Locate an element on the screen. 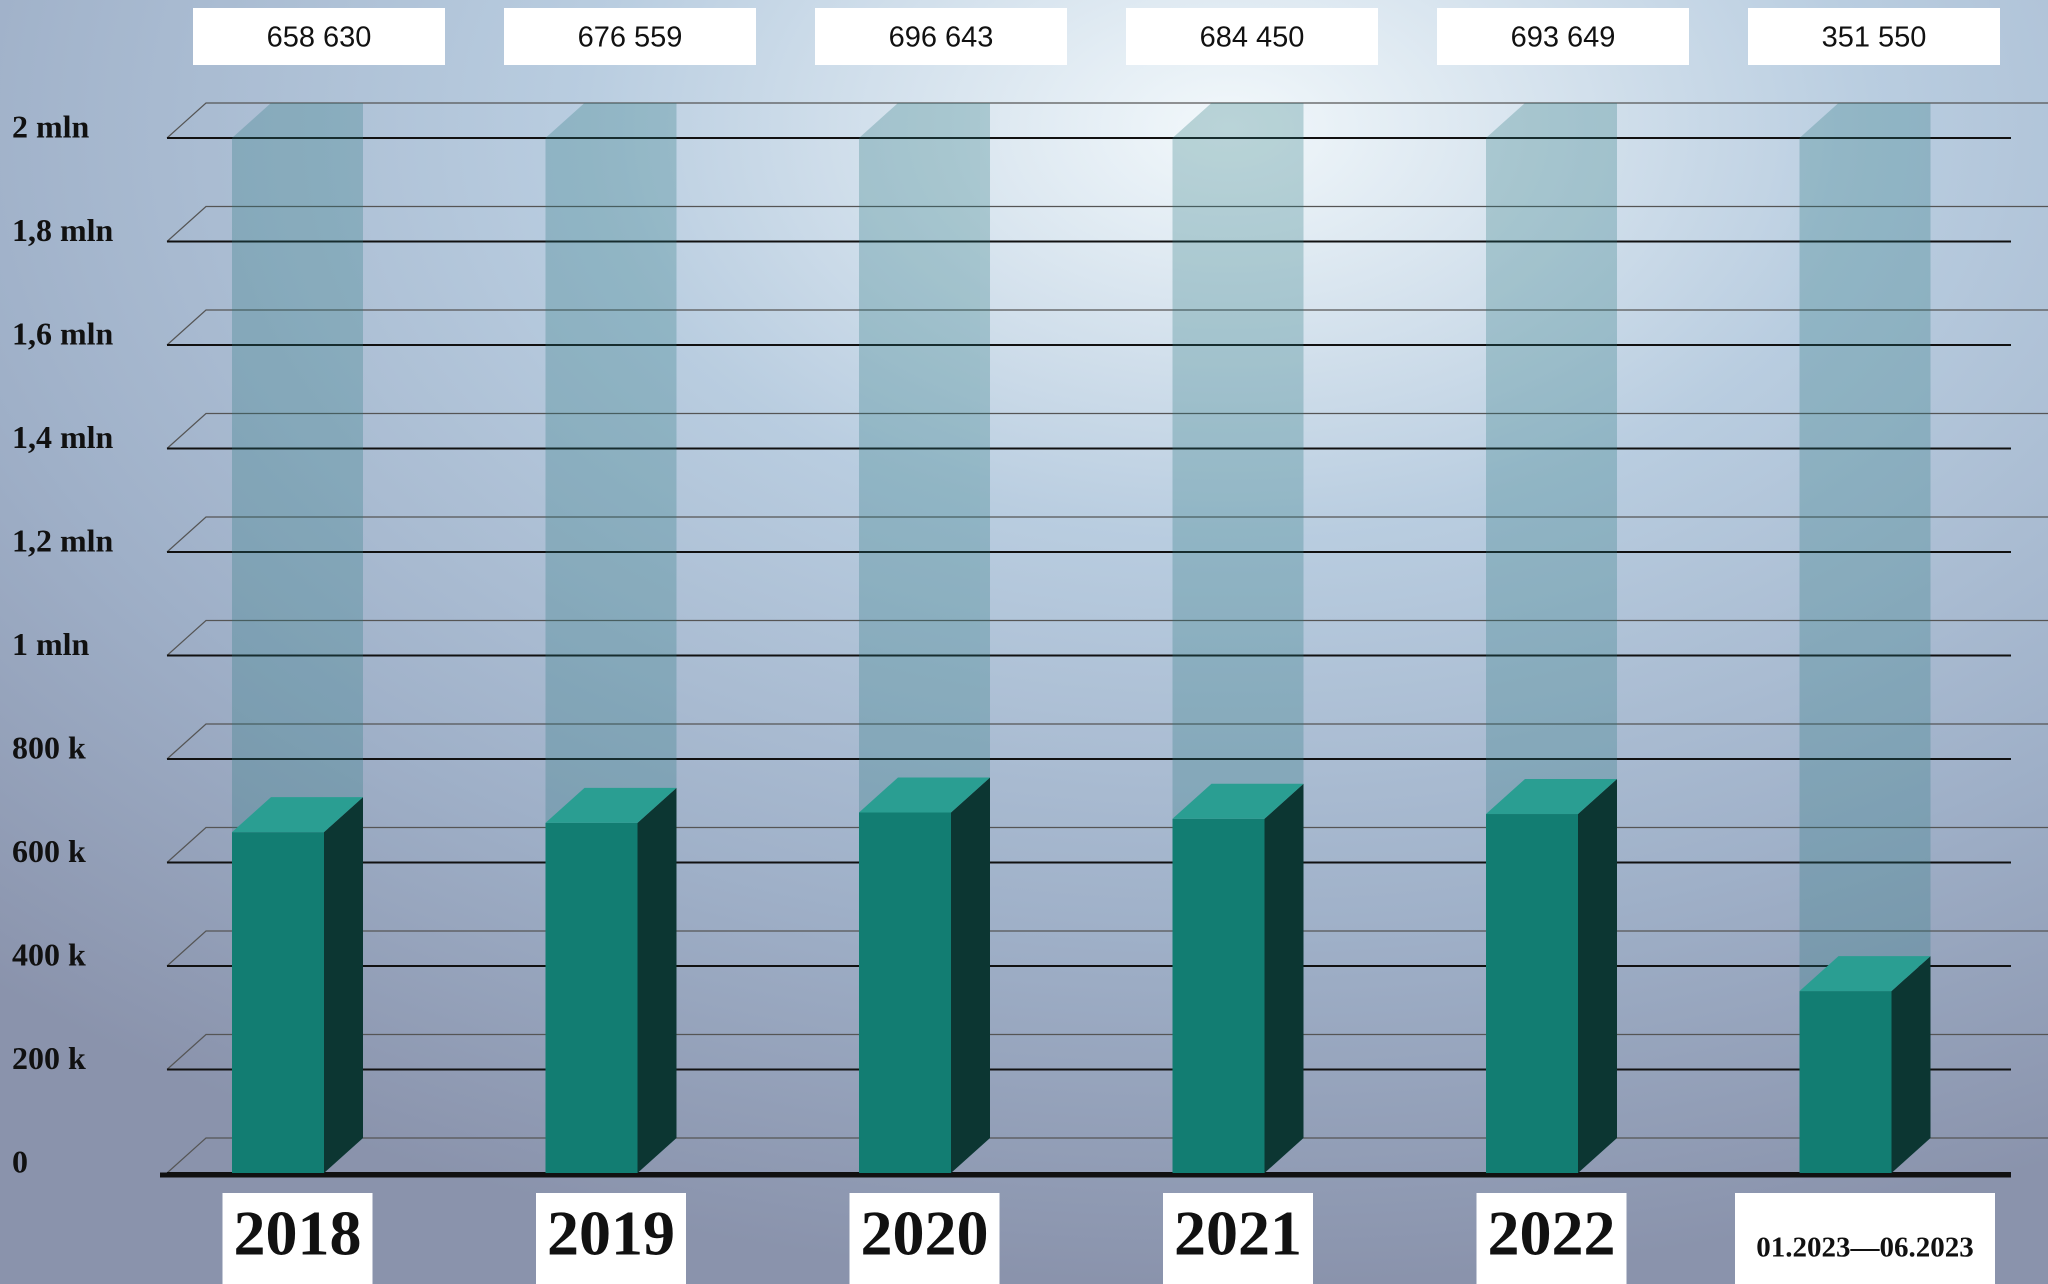  value-label: 351 550 is located at coordinates (1874, 38).